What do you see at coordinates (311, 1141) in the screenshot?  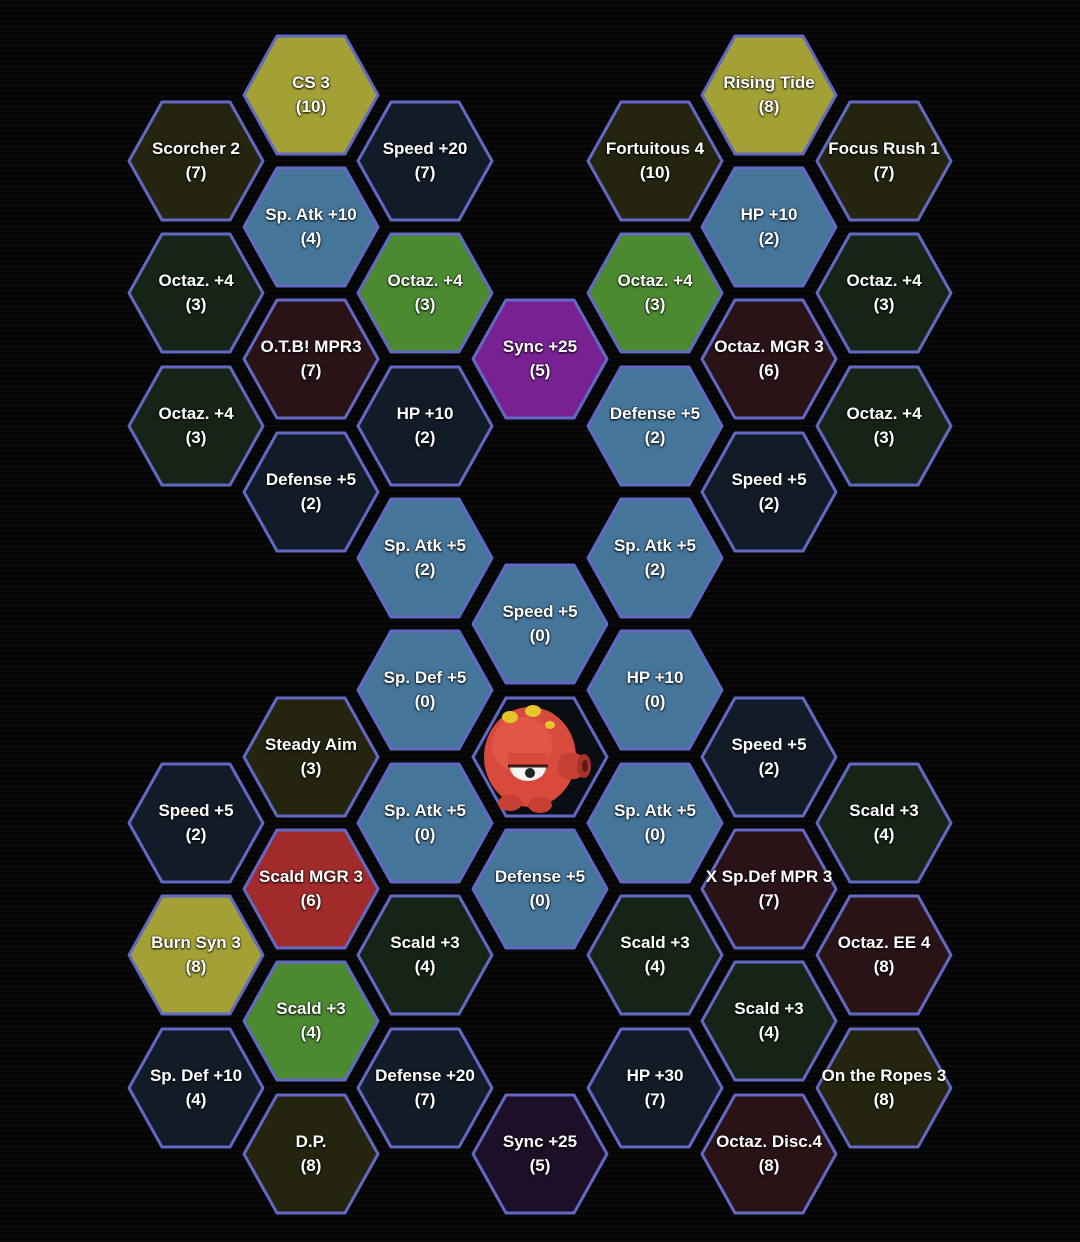 I see `tile-name: D.P.` at bounding box center [311, 1141].